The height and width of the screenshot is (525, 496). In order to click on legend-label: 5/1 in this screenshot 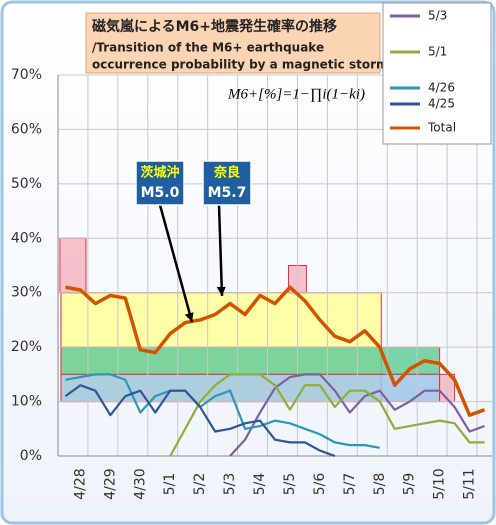, I will do `click(437, 52)`.